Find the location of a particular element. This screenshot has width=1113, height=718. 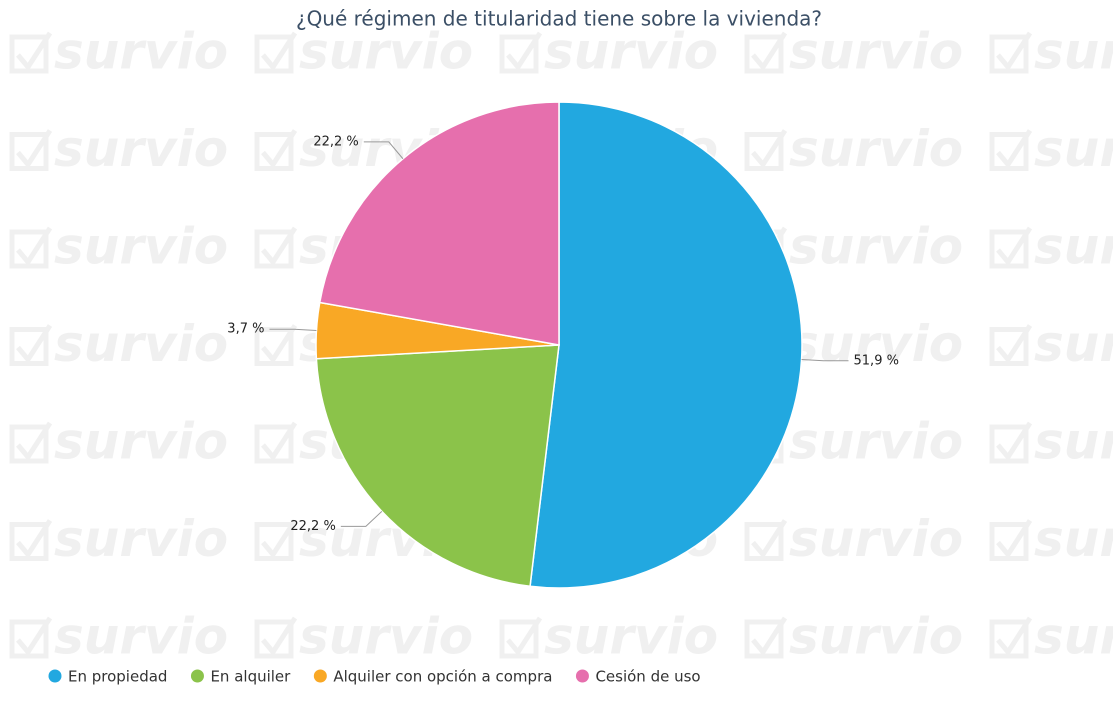

legend-label: En alquiler is located at coordinates (250, 677).